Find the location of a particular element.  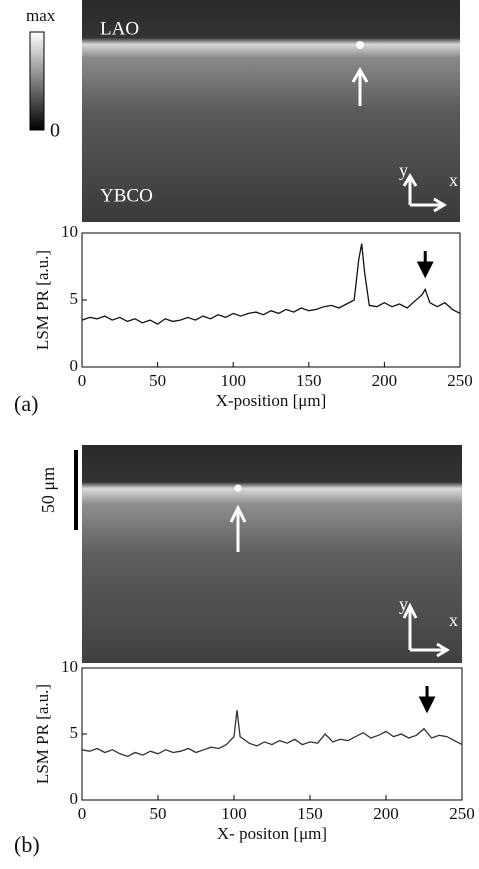

colorbar-label: 0 is located at coordinates (55, 131).